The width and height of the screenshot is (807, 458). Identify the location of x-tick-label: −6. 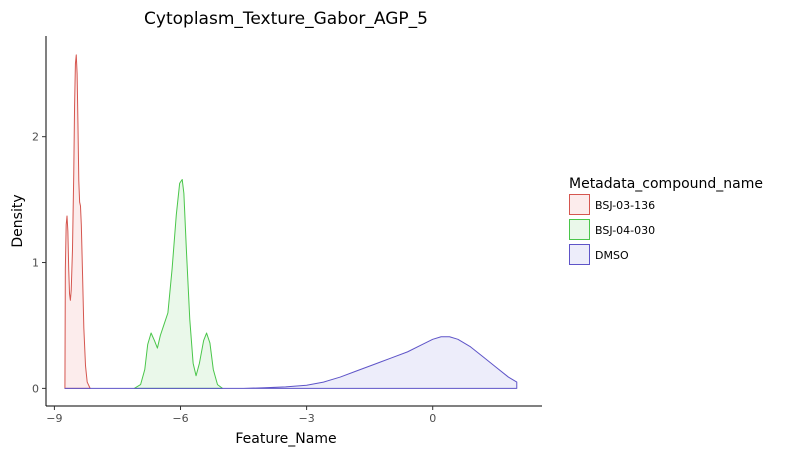
(180, 418).